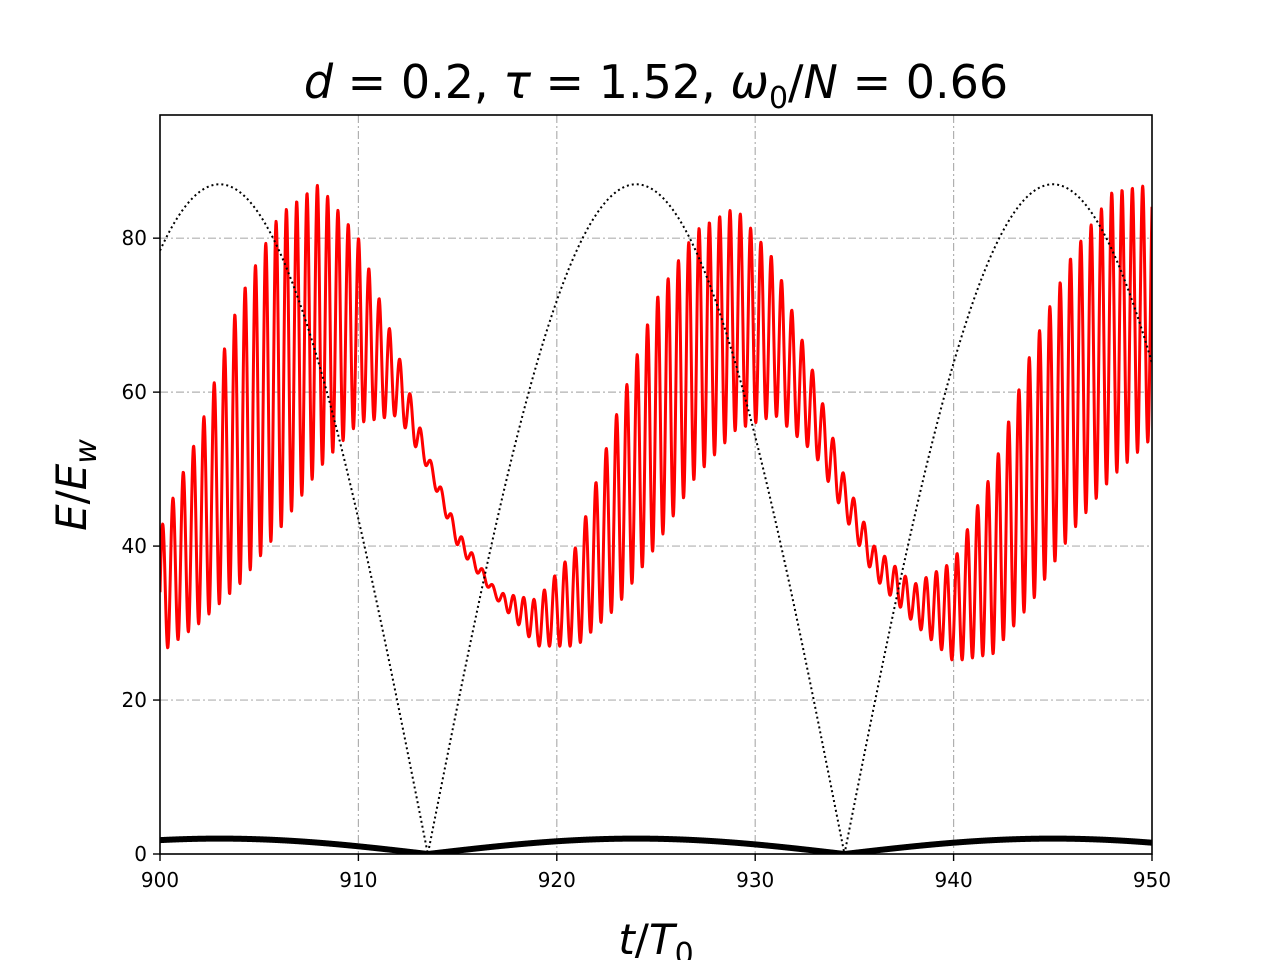  I want to click on y-tick-label: 0, so click(140, 854).